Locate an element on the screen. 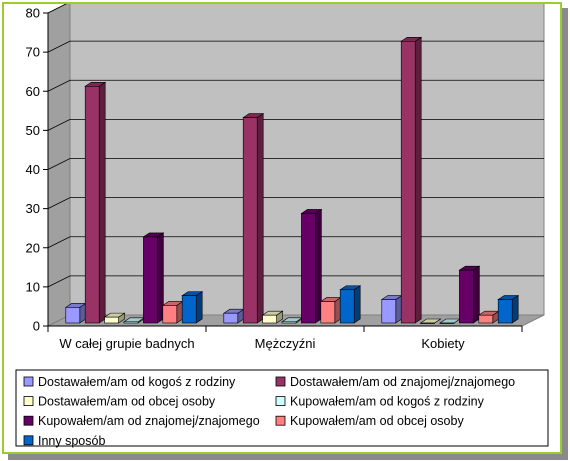  legend-label: Inny sposób is located at coordinates (71, 441).